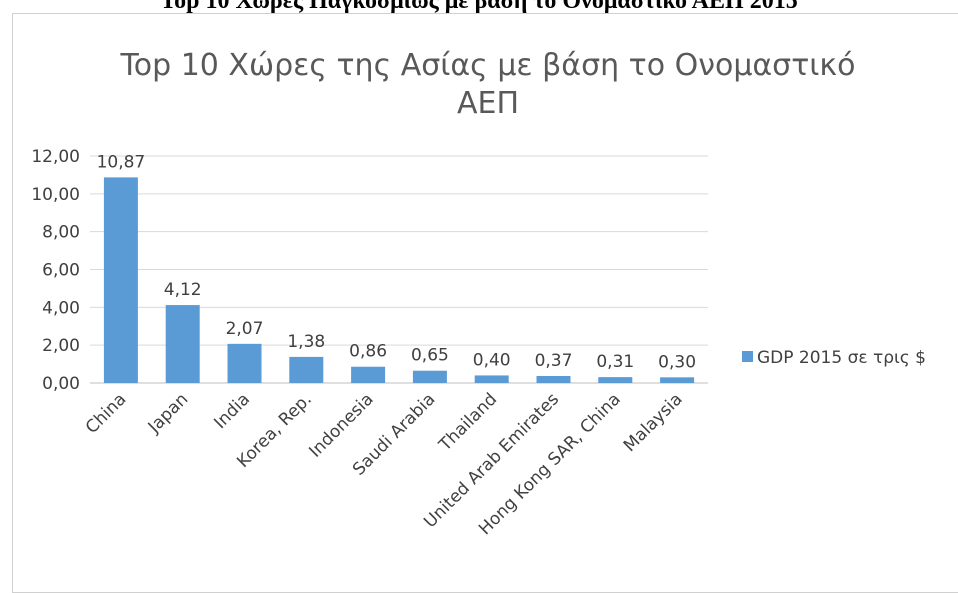 Image resolution: width=958 pixels, height=593 pixels. What do you see at coordinates (183, 290) in the screenshot?
I see `data-label: 4,12` at bounding box center [183, 290].